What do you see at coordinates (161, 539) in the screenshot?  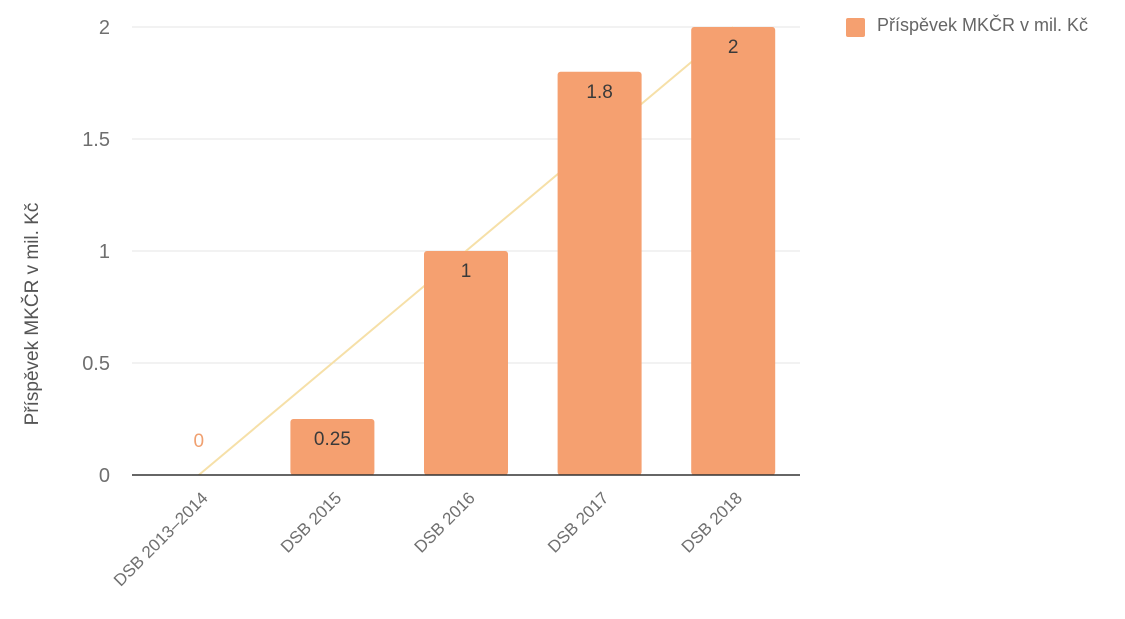 I see `x-tick-label: DSB 2013–2014` at bounding box center [161, 539].